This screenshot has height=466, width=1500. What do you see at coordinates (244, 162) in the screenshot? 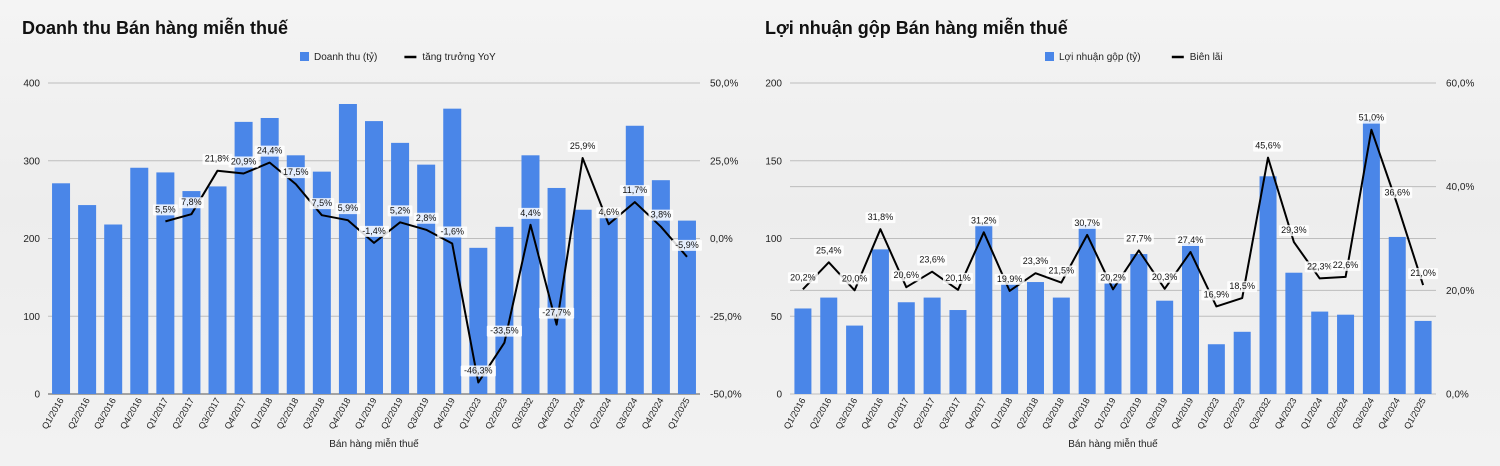
I see `data-label: 20,9%` at bounding box center [244, 162].